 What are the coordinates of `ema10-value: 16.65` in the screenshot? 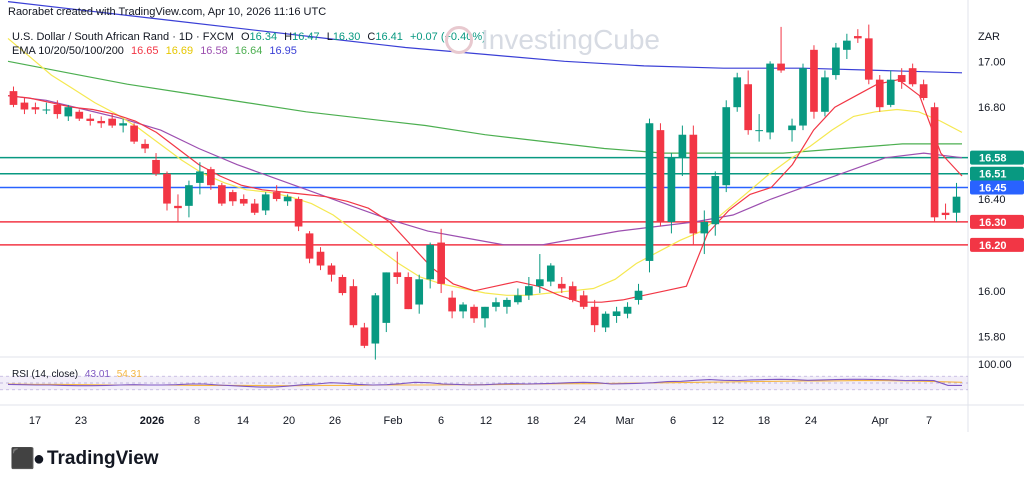 It's located at (145, 51).